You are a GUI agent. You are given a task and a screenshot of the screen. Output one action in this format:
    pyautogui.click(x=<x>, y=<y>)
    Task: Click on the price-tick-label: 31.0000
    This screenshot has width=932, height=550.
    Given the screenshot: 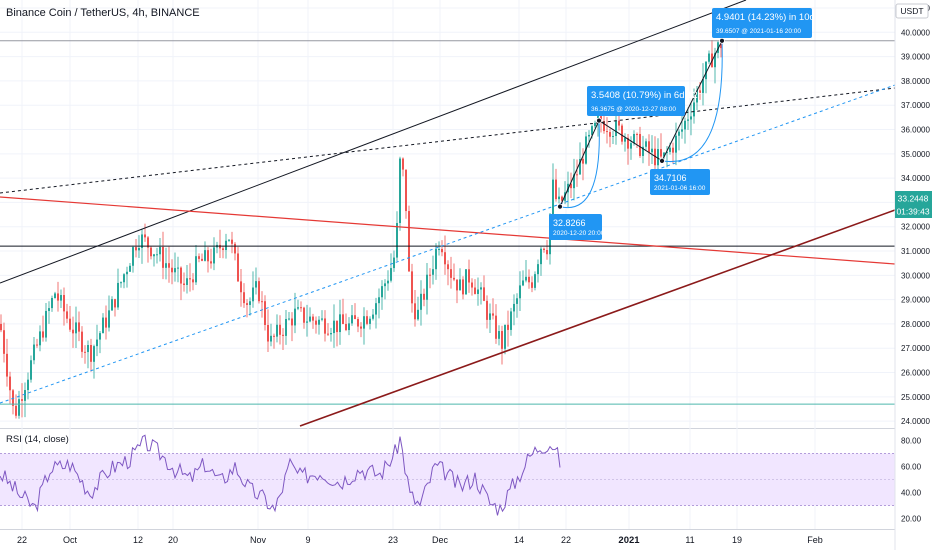 What is the action you would take?
    pyautogui.click(x=915, y=251)
    